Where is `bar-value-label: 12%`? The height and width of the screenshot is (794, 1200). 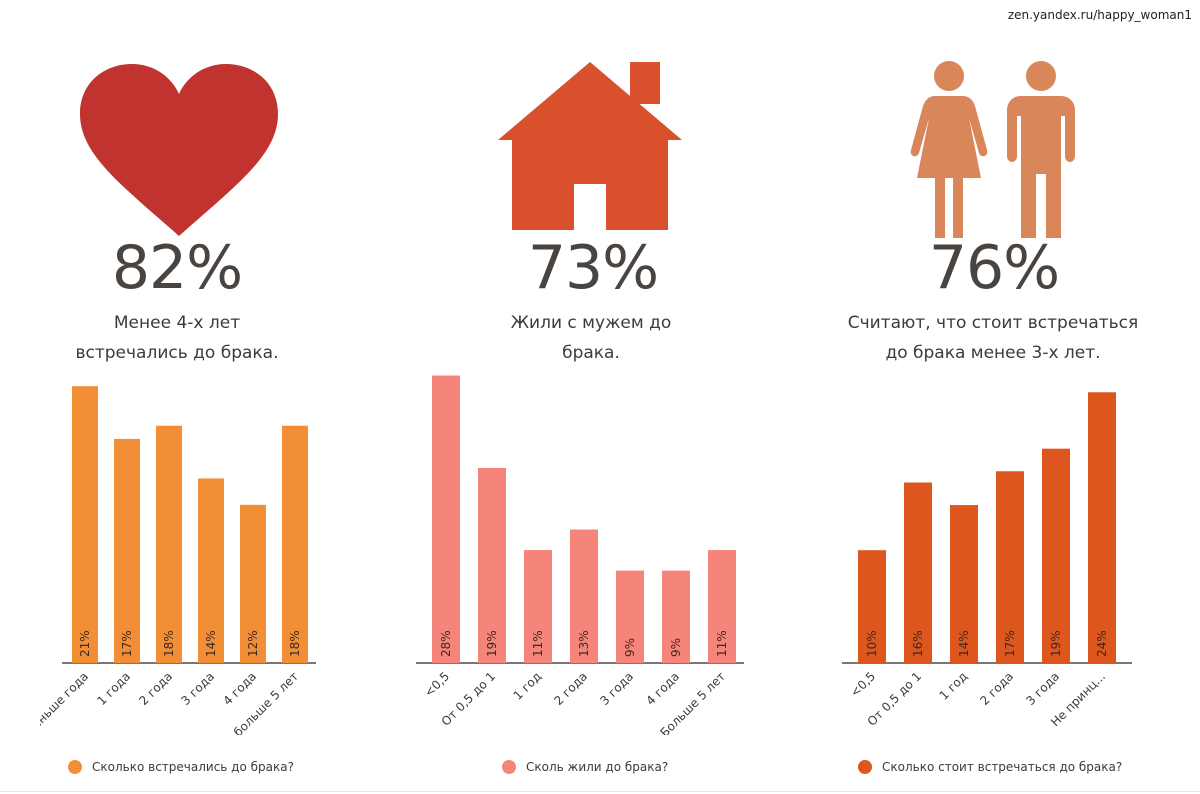
bar-value-label: 12% is located at coordinates (253, 643).